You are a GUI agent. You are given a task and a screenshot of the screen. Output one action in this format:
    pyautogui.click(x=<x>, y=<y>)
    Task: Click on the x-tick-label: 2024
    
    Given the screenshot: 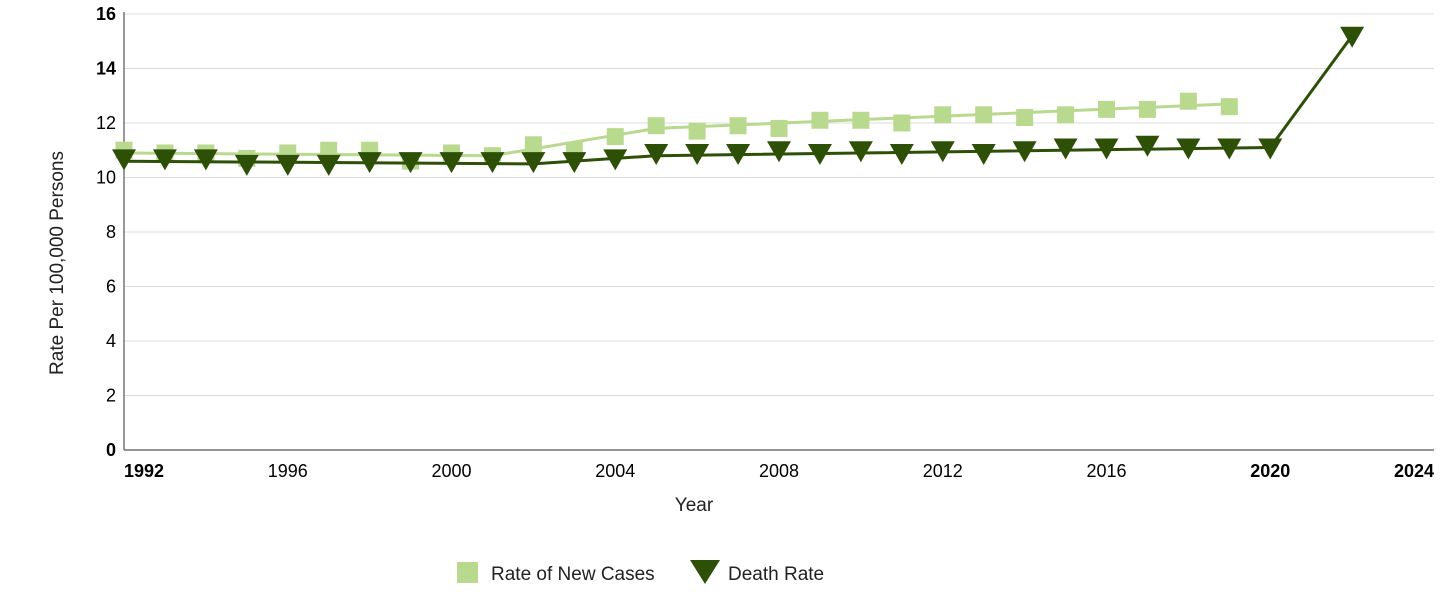 What is the action you would take?
    pyautogui.click(x=1414, y=471)
    